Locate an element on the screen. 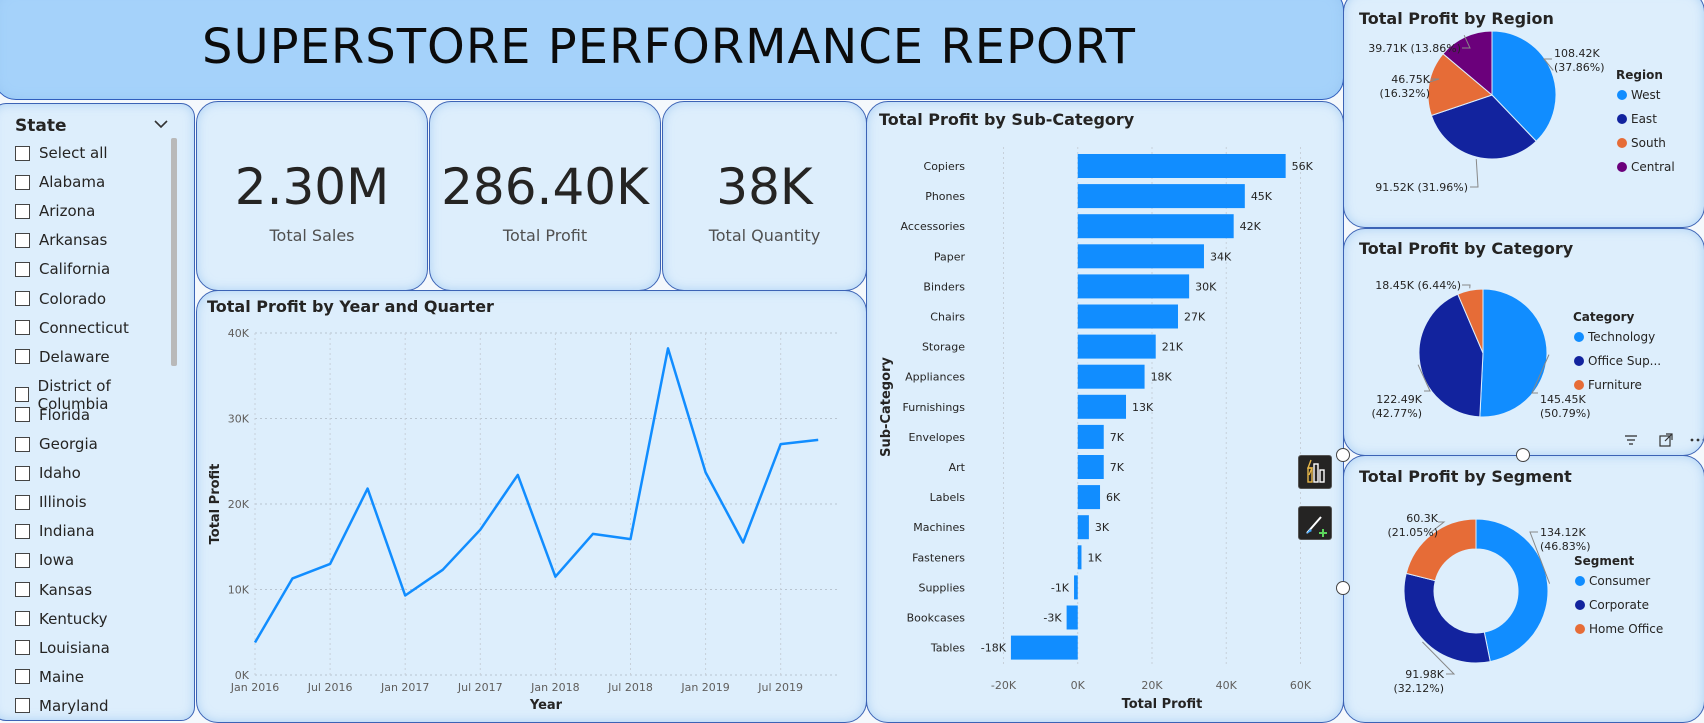 This screenshot has width=1704, height=723. kpi-label: Total Sales is located at coordinates (312, 235).